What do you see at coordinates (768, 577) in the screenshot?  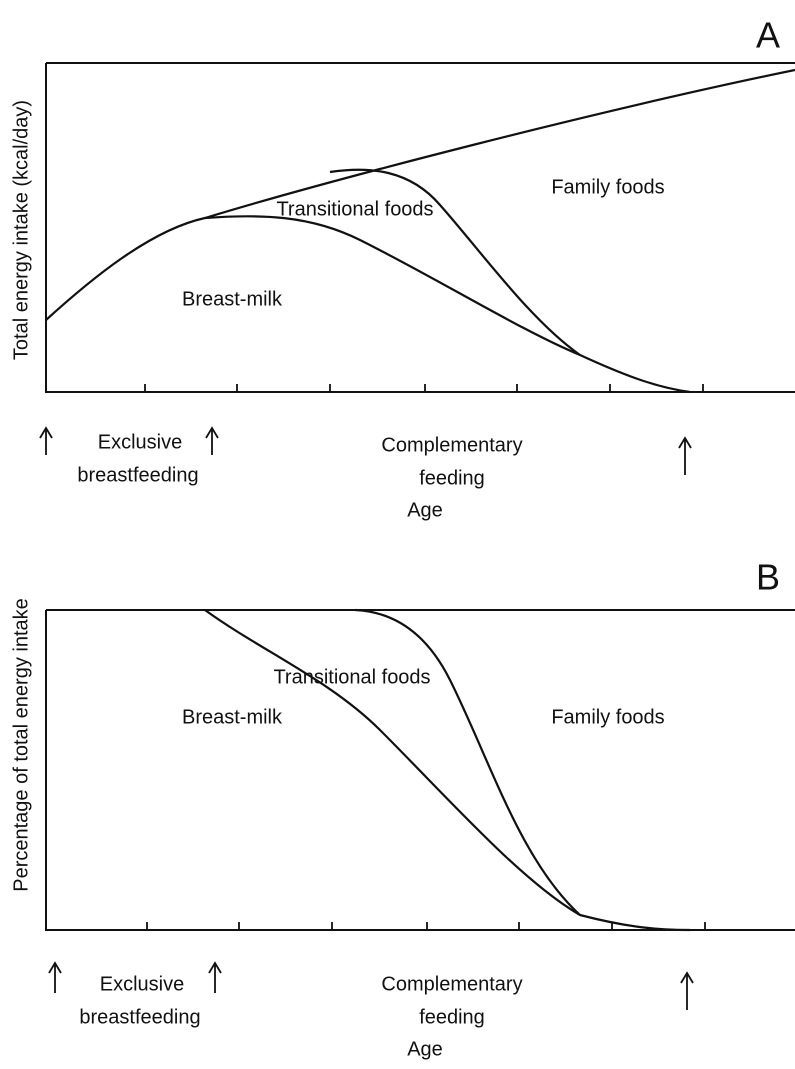 I see `panel-letter: B` at bounding box center [768, 577].